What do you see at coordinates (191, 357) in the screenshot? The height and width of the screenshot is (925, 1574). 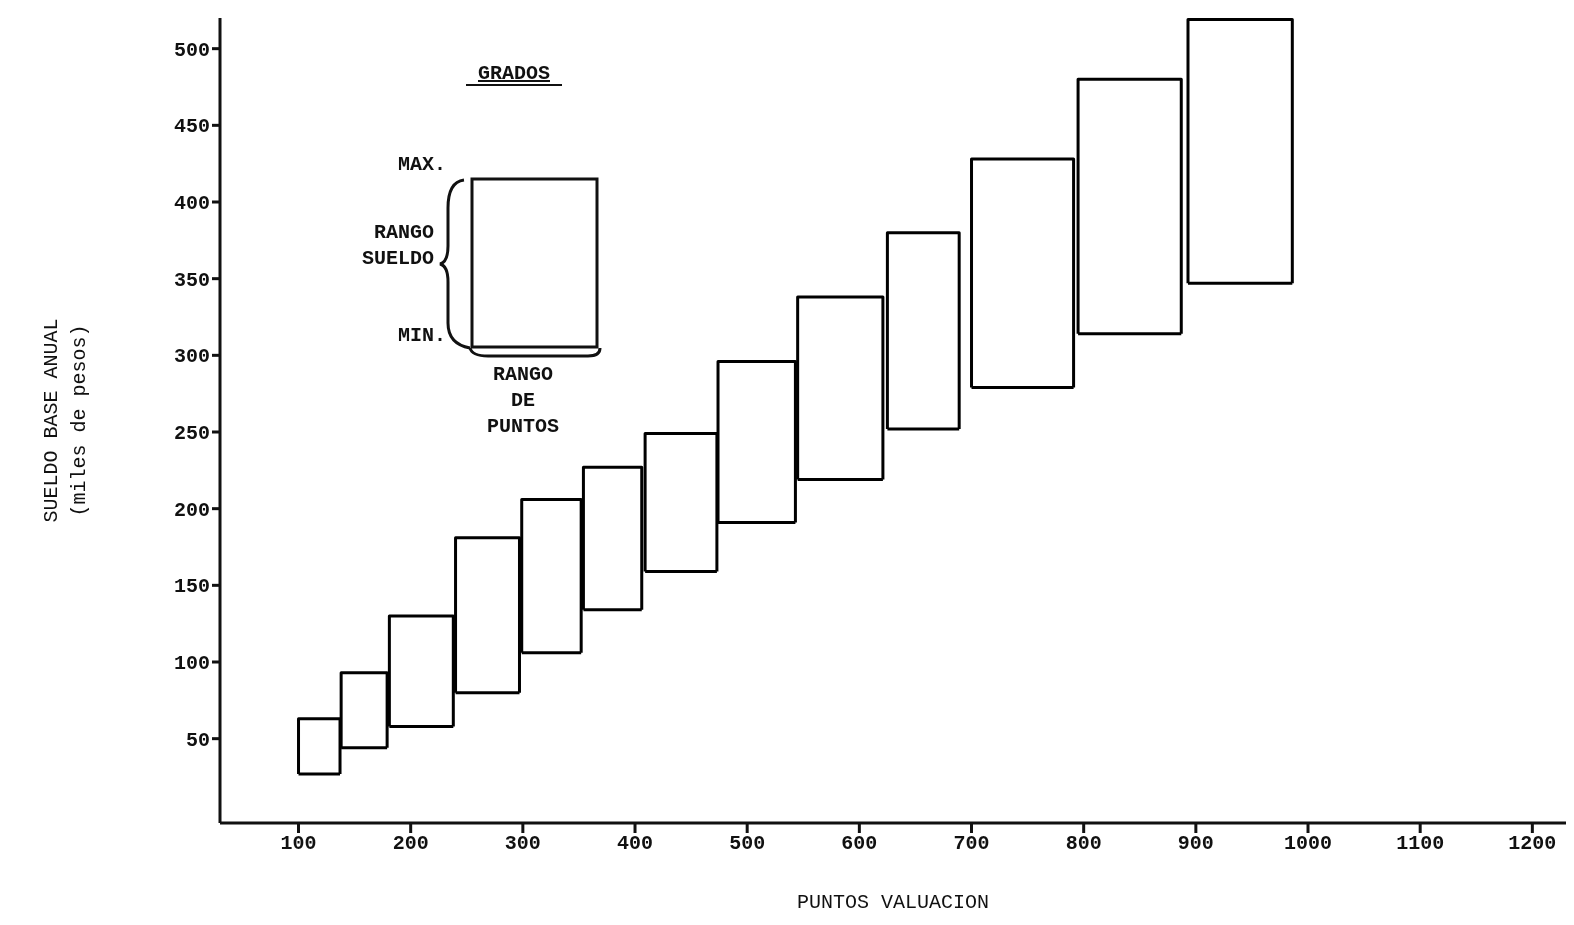 I see `y-tick-label: 300` at bounding box center [191, 357].